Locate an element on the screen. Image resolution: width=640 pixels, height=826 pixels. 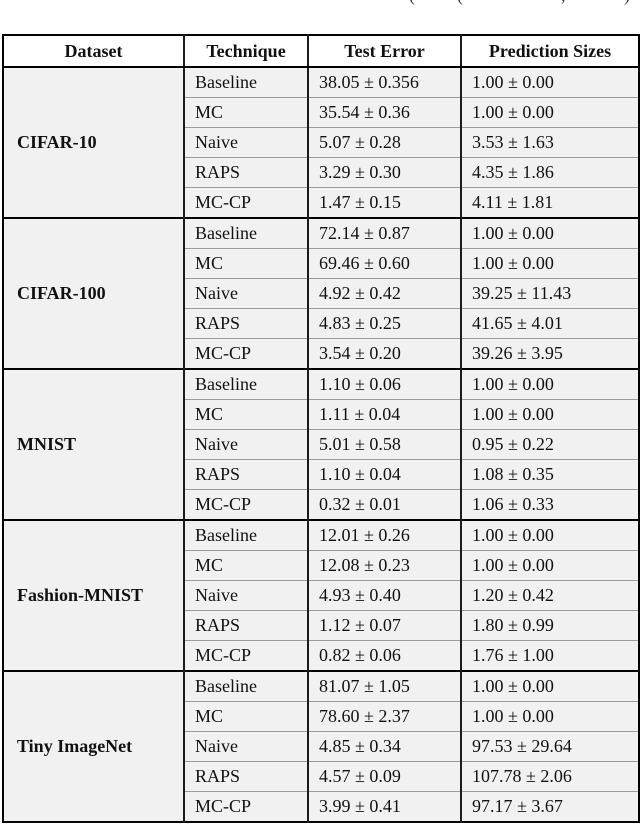
dataset-cell: Fashion-MNIST is located at coordinates (93, 595).